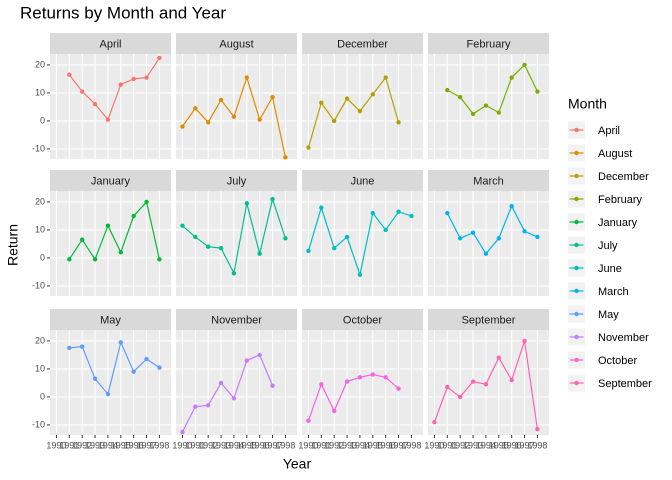  What do you see at coordinates (617, 361) in the screenshot?
I see `legend-label: October` at bounding box center [617, 361].